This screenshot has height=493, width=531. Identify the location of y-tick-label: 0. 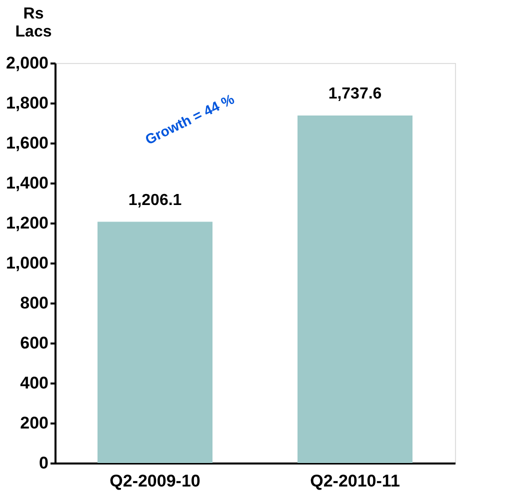
(43, 463).